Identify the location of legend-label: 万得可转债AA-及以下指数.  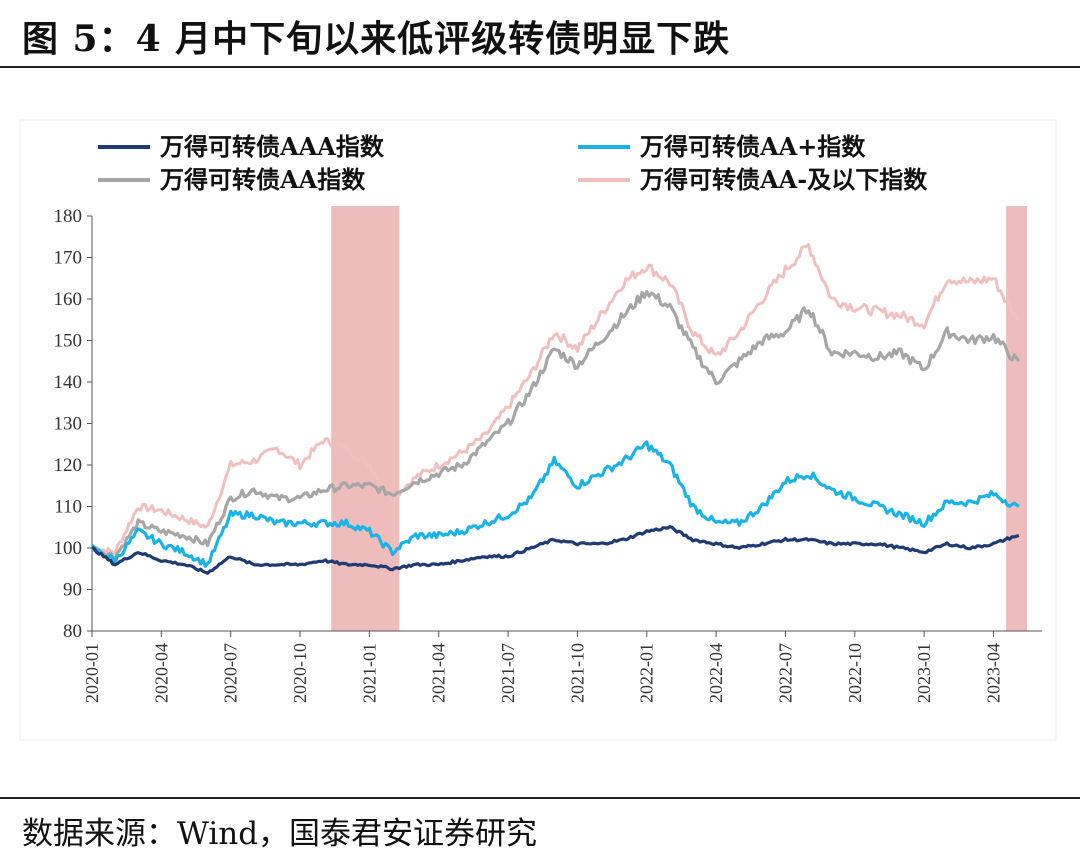
(784, 179).